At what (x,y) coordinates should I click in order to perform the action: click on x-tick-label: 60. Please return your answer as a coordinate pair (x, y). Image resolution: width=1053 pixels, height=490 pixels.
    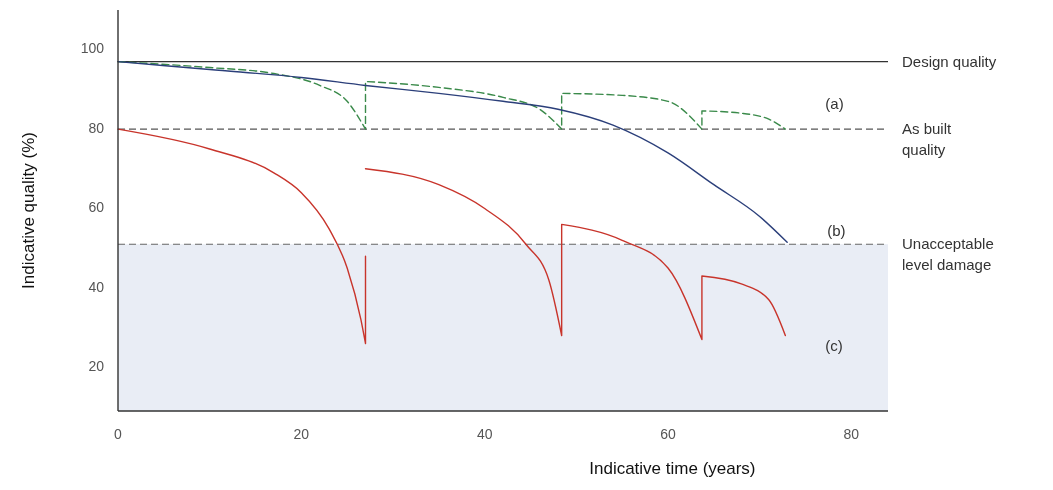
    Looking at the image, I should click on (668, 434).